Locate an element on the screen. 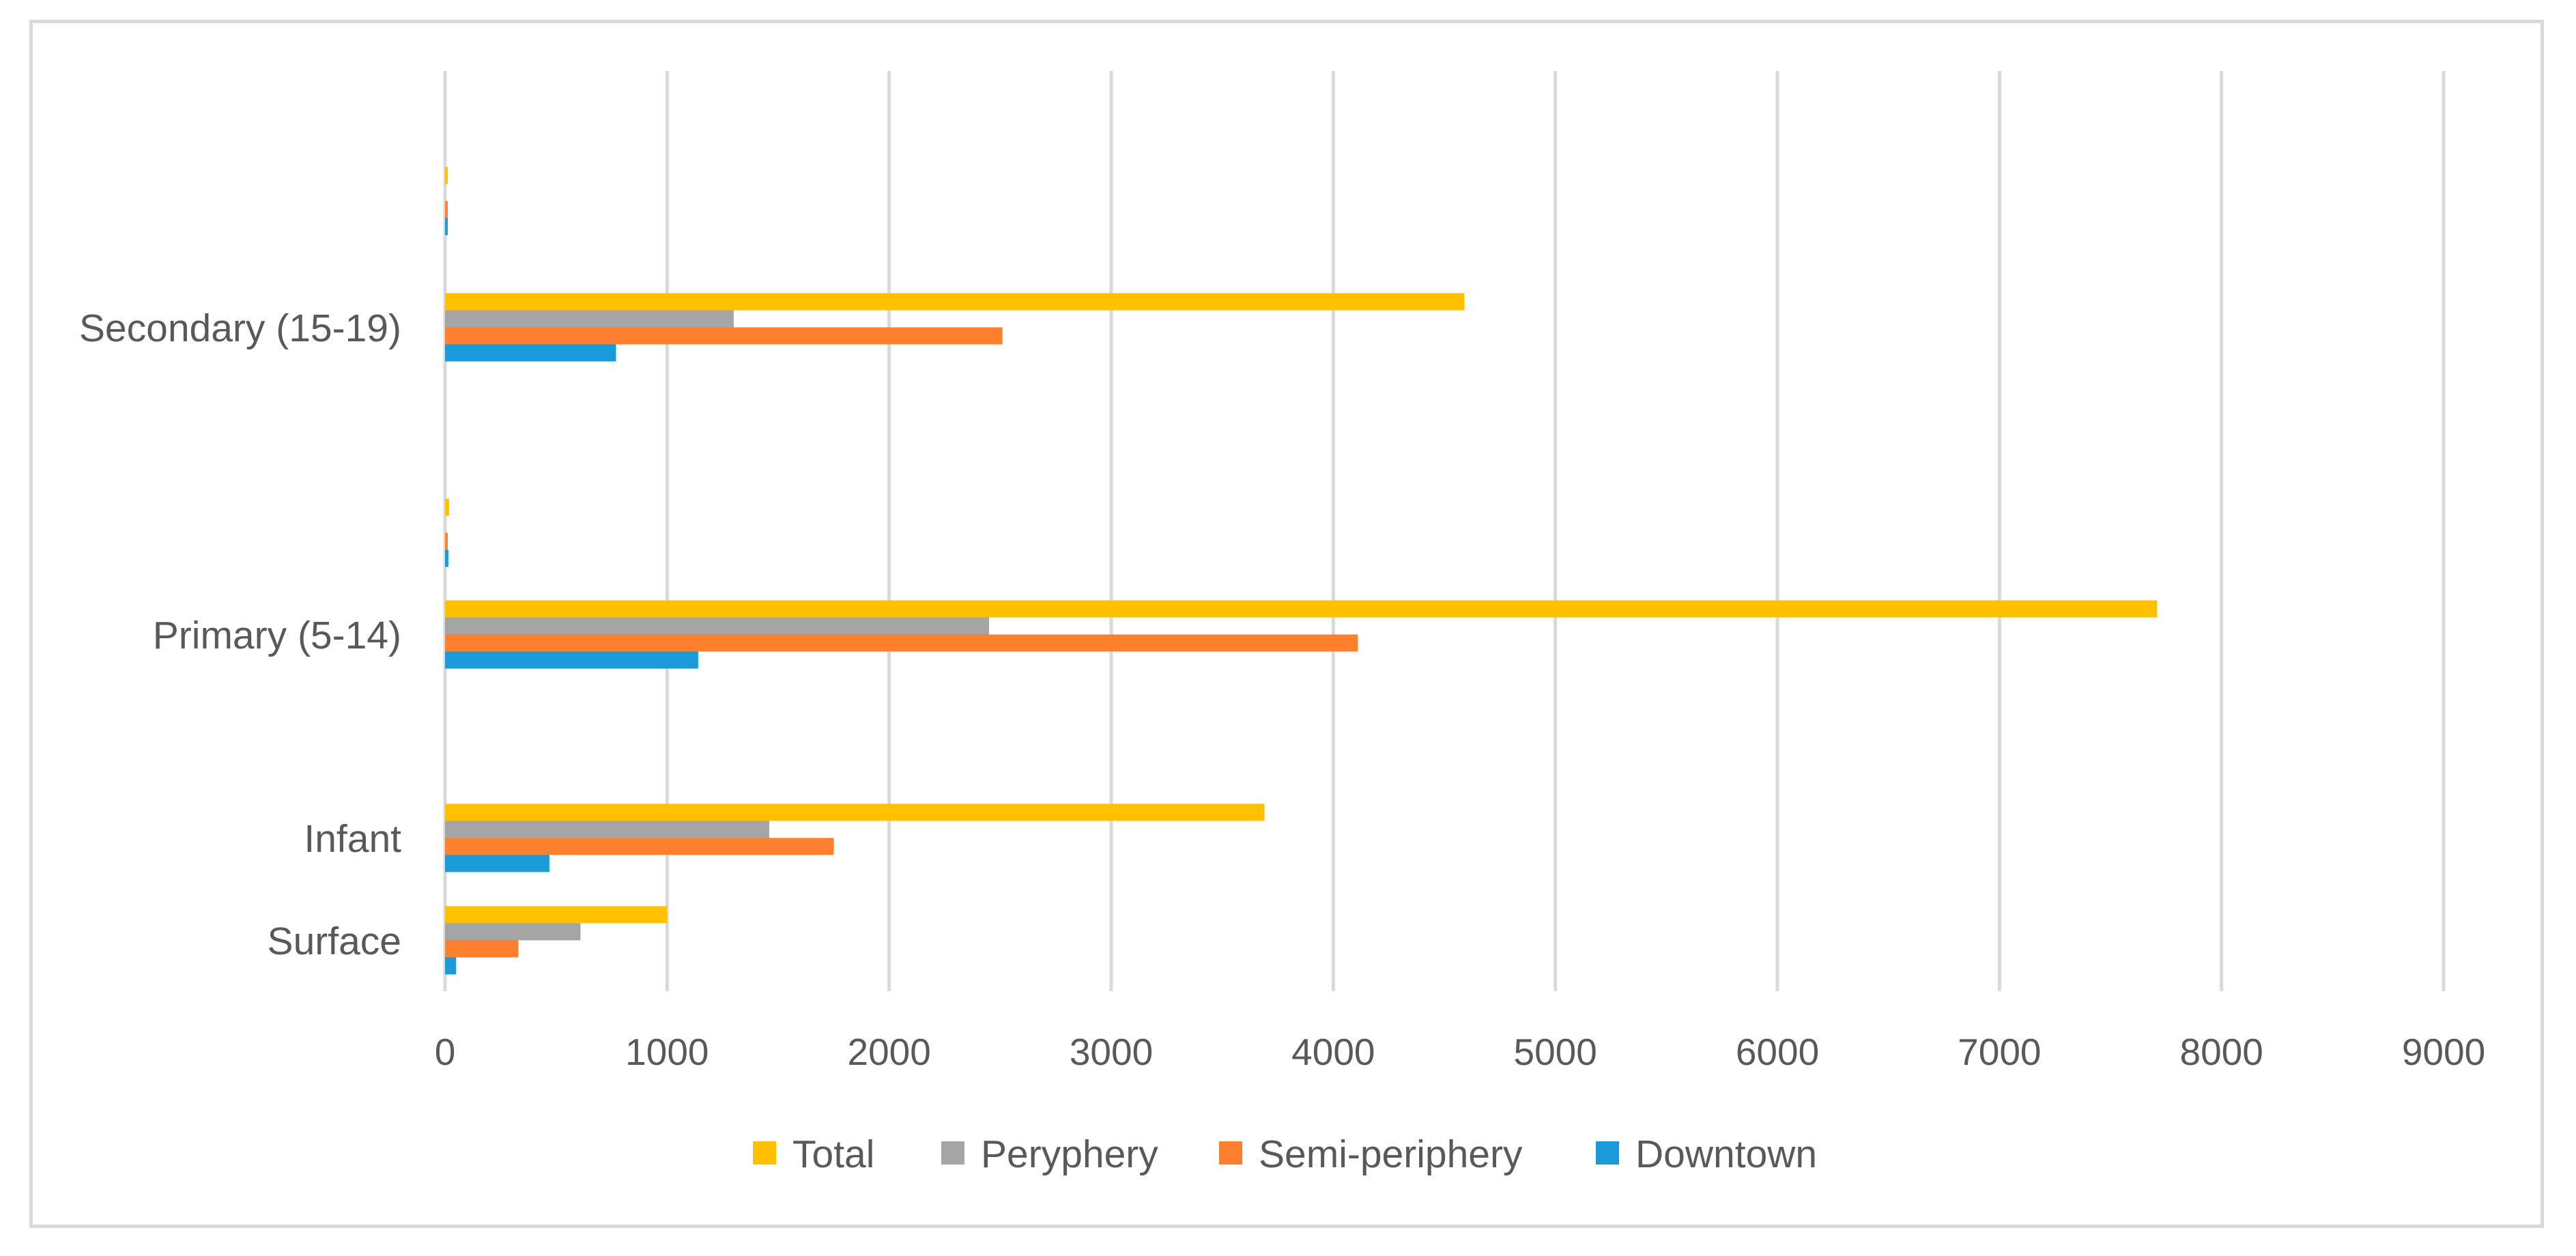 The height and width of the screenshot is (1256, 2576). legend-swatch-peryphery is located at coordinates (952, 1153).